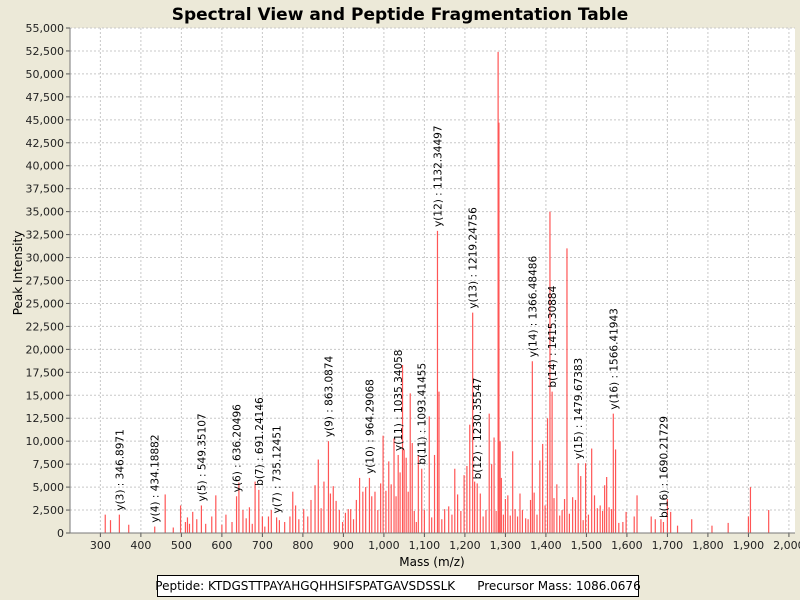 This screenshot has height=600, width=800. What do you see at coordinates (238, 448) in the screenshot?
I see `peak-annotation: y(6) : 636.20496` at bounding box center [238, 448].